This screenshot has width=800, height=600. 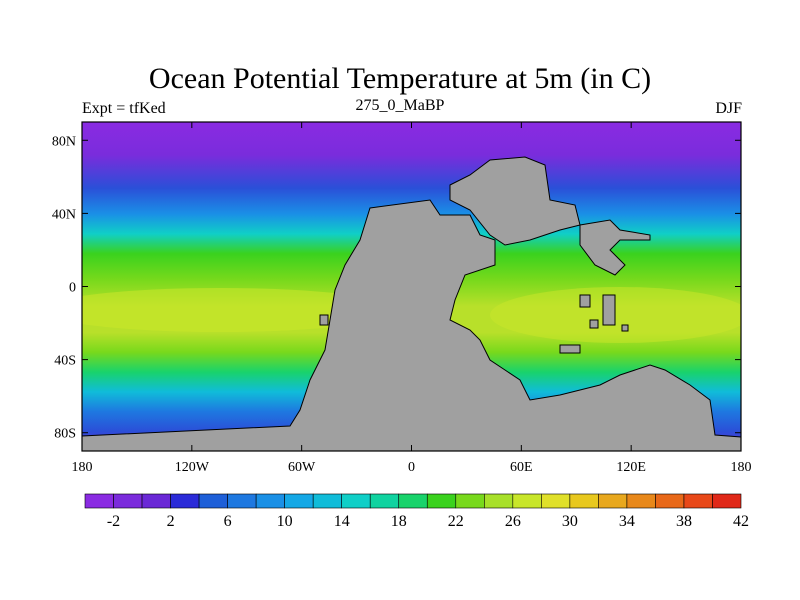 I want to click on colorbar-label: 38, so click(x=684, y=521).